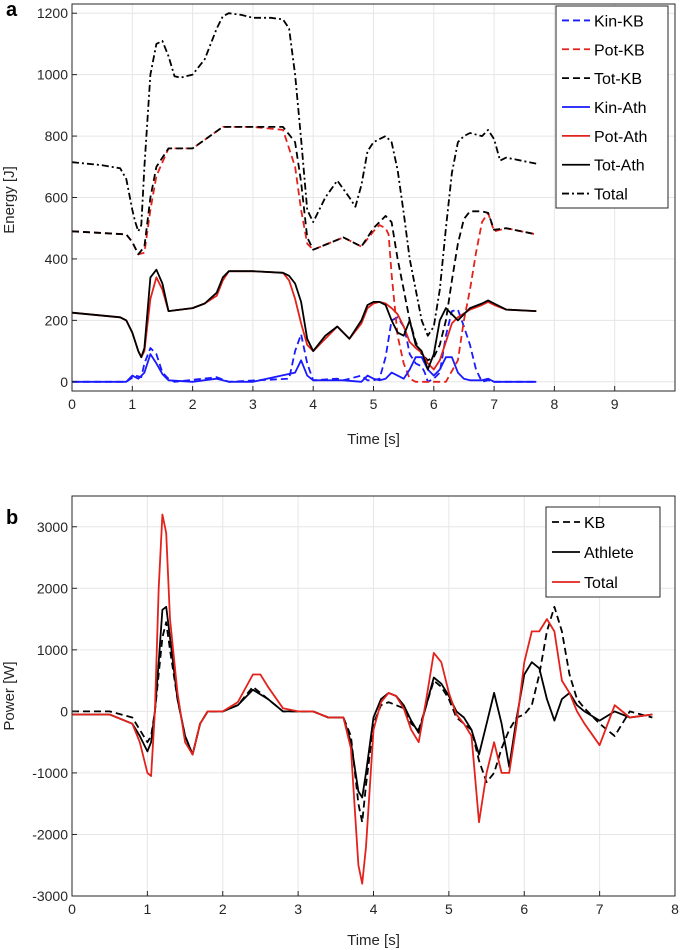  I want to click on y-tick-label: 1200, so click(52, 13).